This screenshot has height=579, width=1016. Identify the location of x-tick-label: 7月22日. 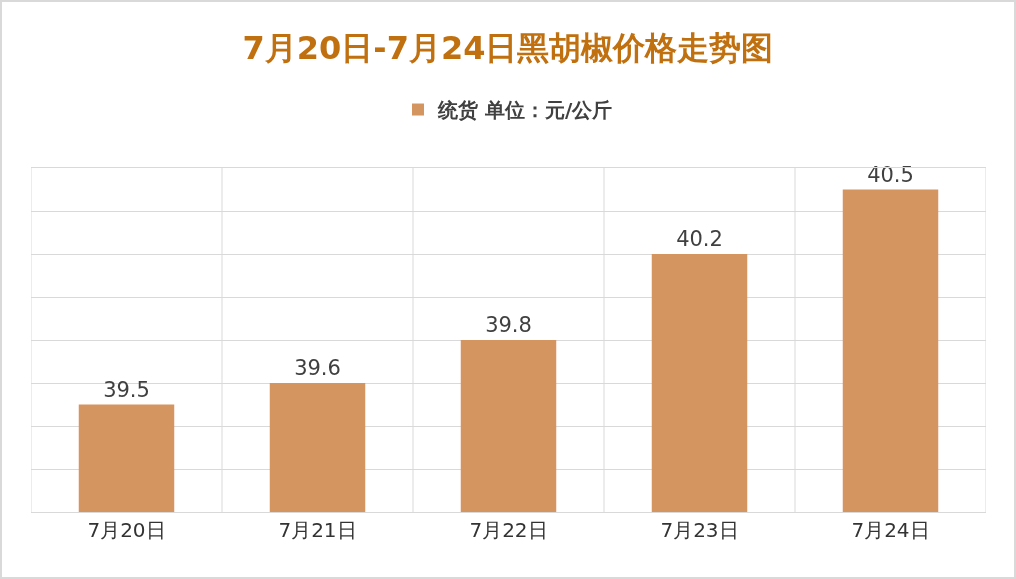
(508, 530).